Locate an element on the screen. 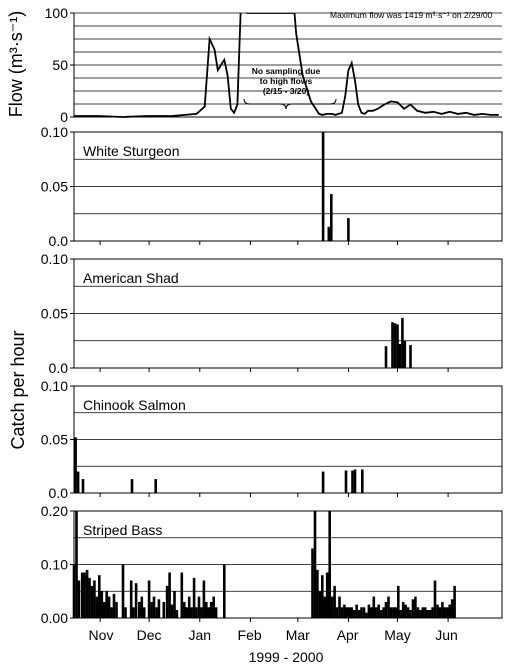 The image size is (508, 666). flow-y-tick-label: 100 is located at coordinates (57, 13).